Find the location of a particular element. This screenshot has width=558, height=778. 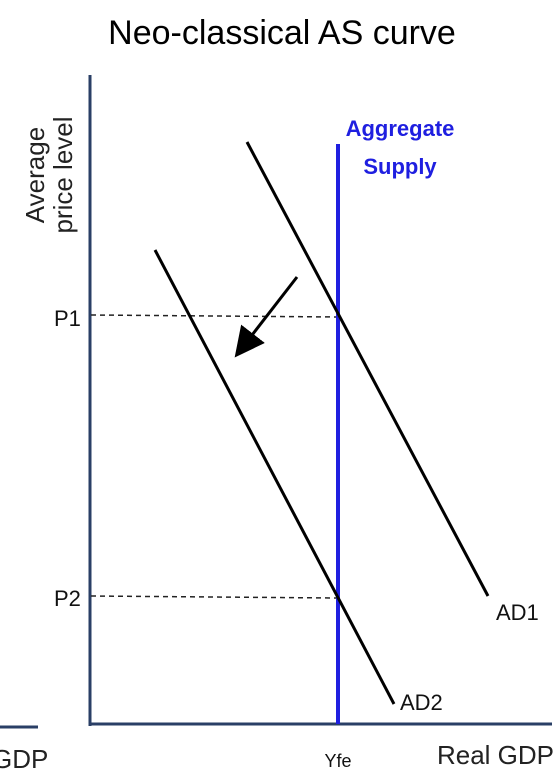

y-axis-label: Average price level is located at coordinates (49, 174).